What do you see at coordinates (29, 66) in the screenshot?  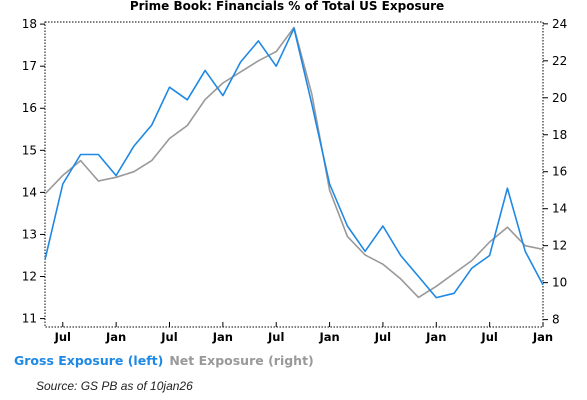 I see `left-axis-tick-label: 17` at bounding box center [29, 66].